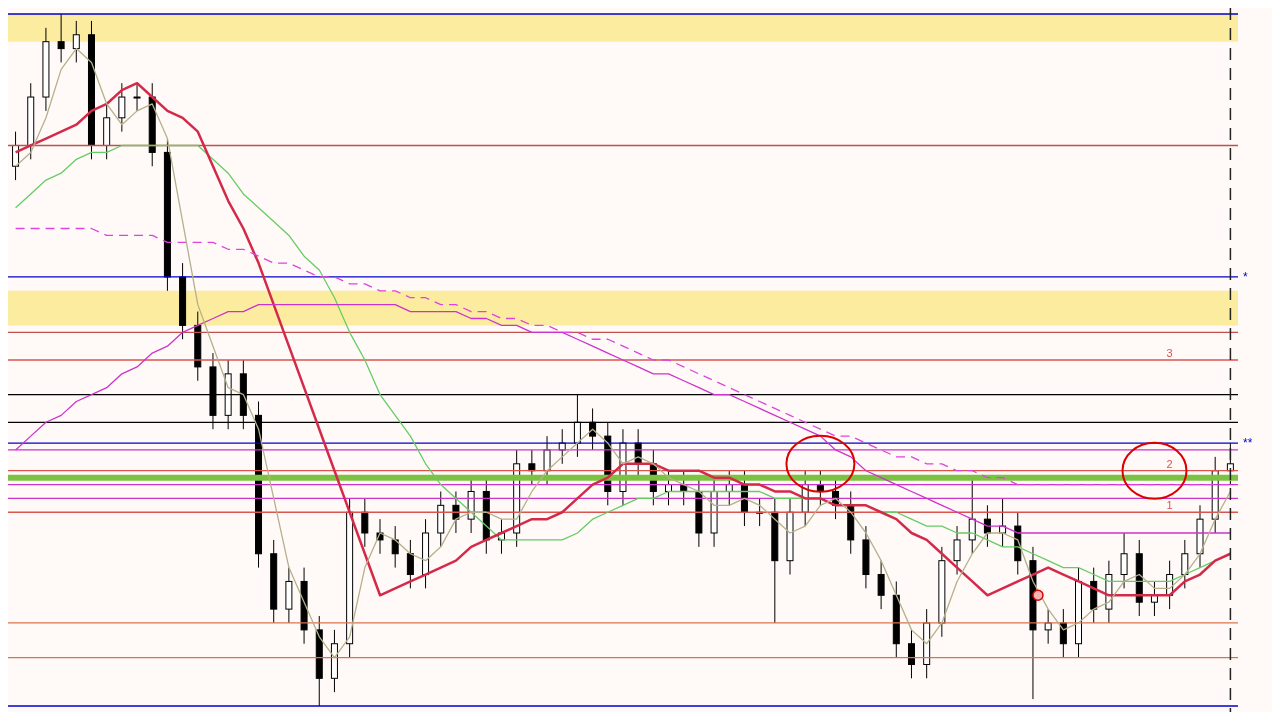 The width and height of the screenshot is (1280, 720). I want to click on ref-line-label: *, so click(1245, 277).